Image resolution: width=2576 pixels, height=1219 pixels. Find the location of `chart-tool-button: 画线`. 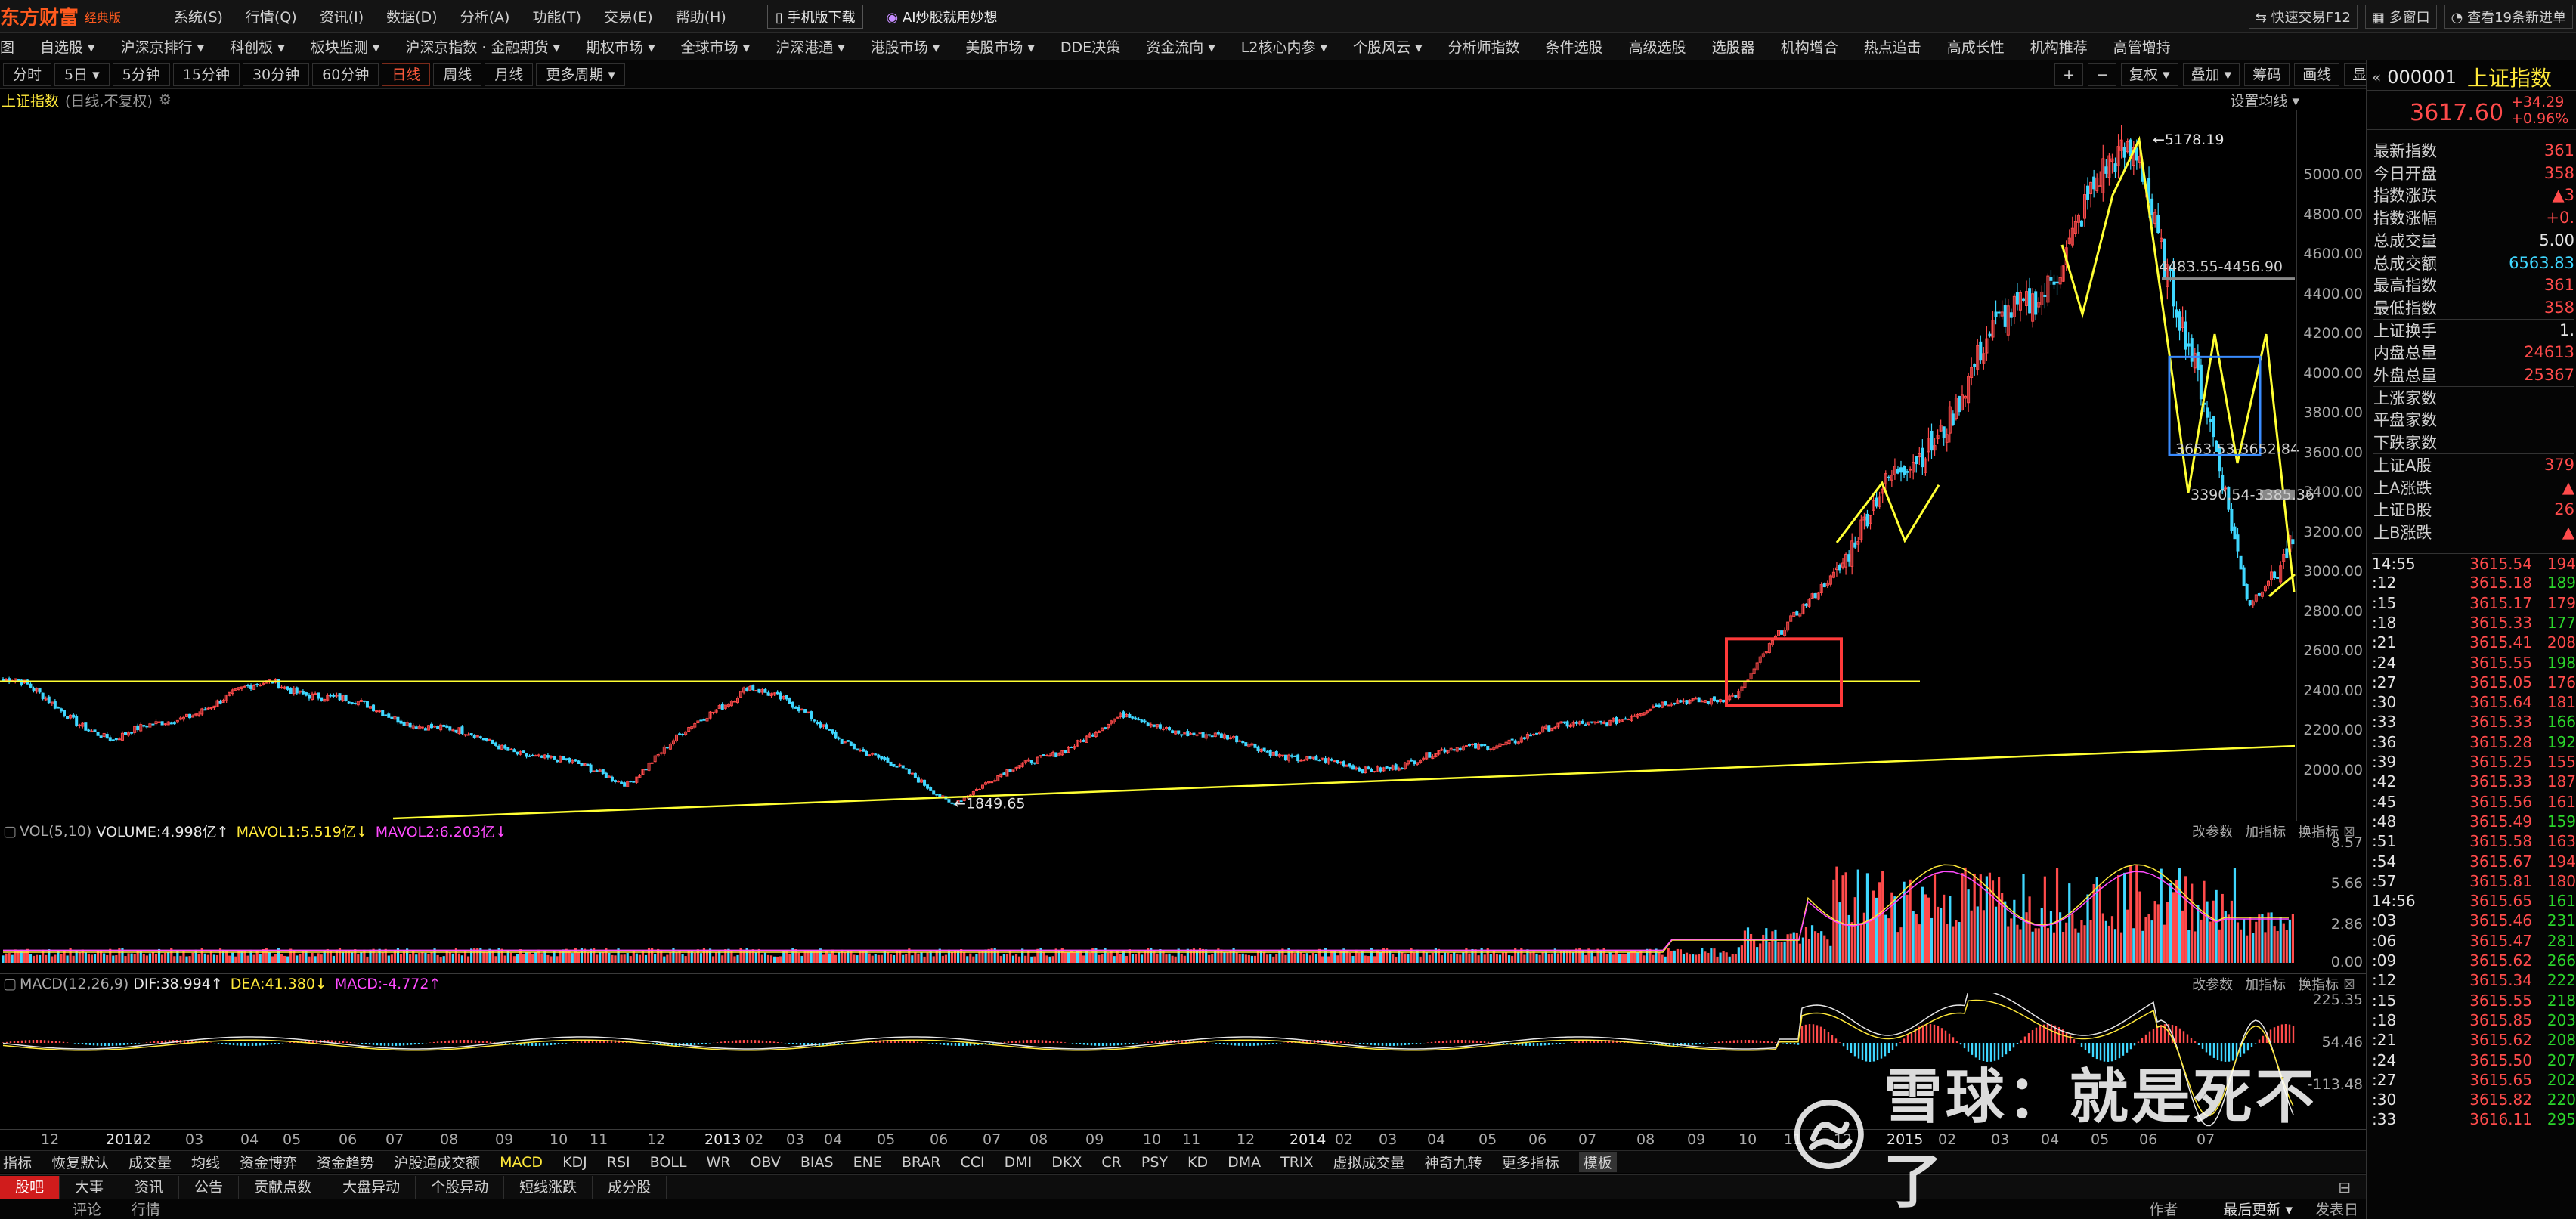

chart-tool-button: 画线 is located at coordinates (2317, 74).